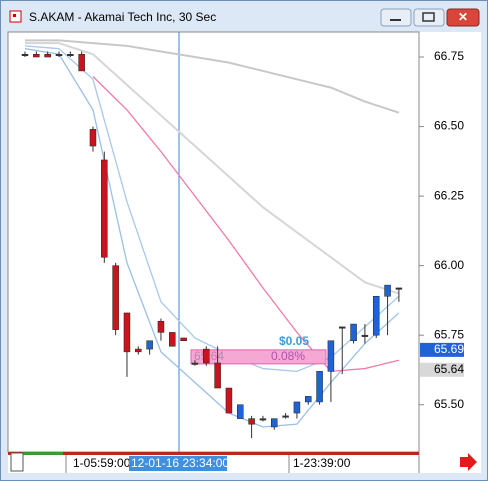  I want to click on close-button, so click(463, 17).